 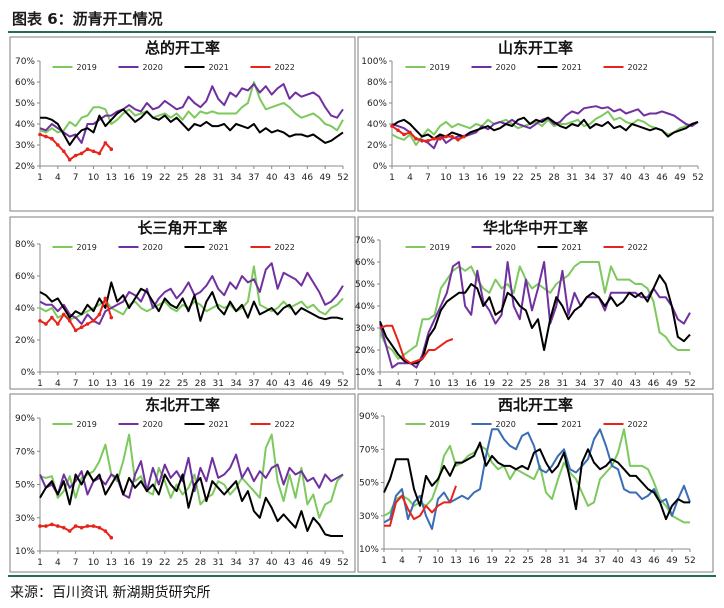 I want to click on x-tick-label: 16, so click(x=482, y=178).